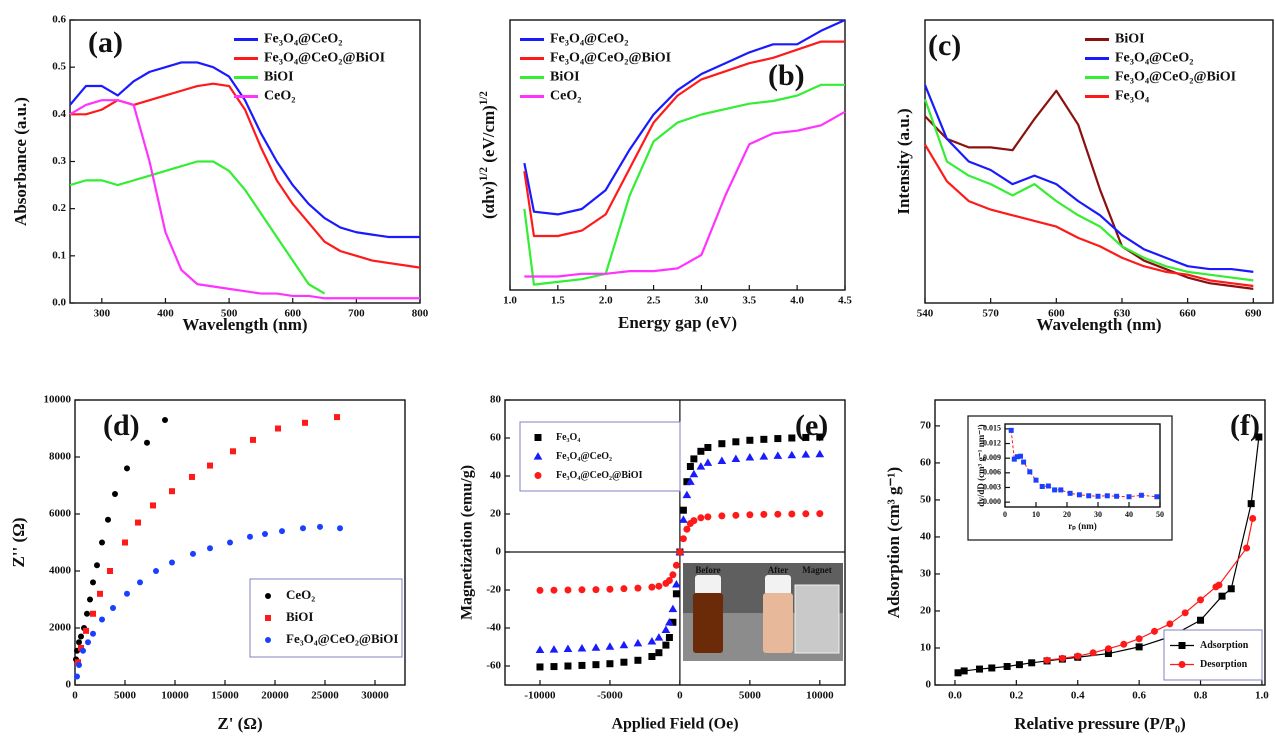 Image resolution: width=1275 pixels, height=738 pixels. Describe the element at coordinates (893, 542) in the screenshot. I see `y-axis-label: Adsorption (cm³ g⁻¹)` at that location.